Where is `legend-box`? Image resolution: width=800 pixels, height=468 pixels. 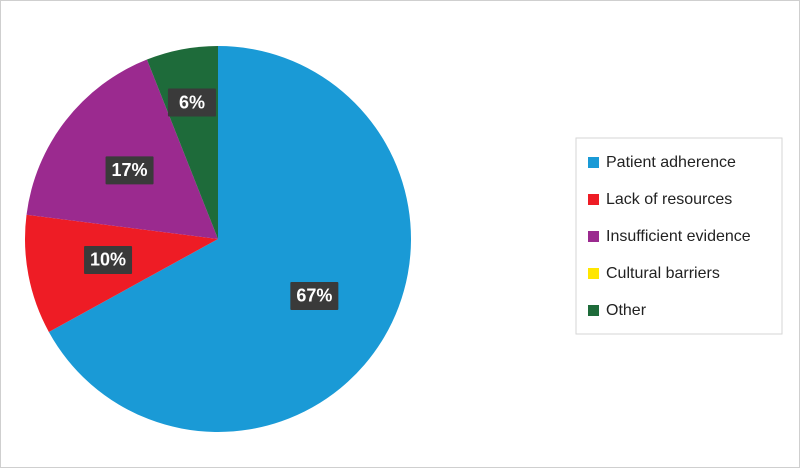 legend-box is located at coordinates (679, 236).